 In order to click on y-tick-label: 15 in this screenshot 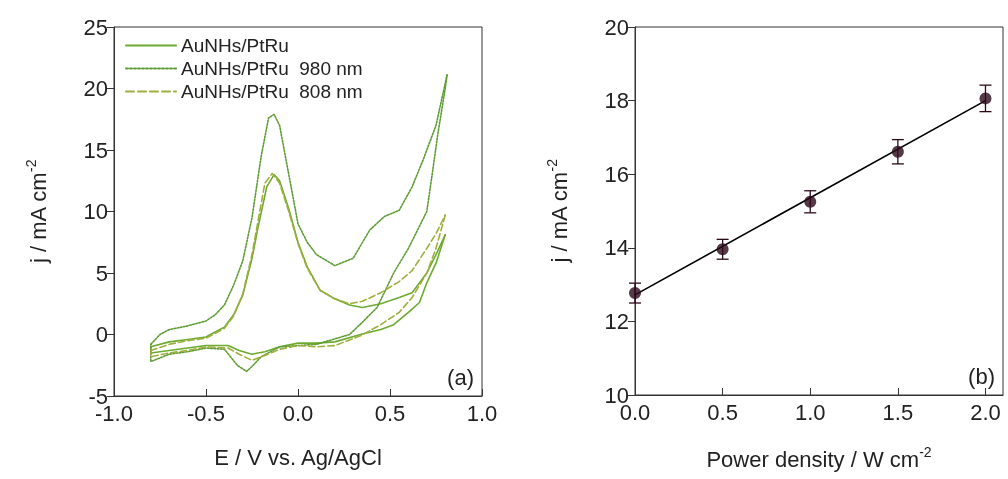, I will do `click(95, 150)`.